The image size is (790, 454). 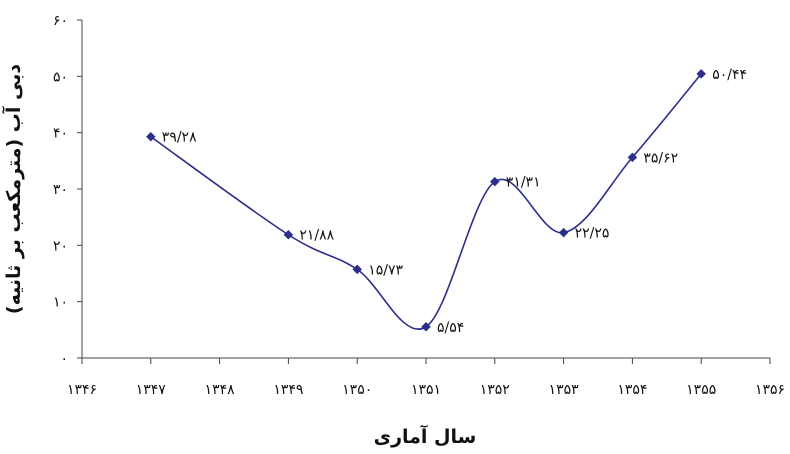 What do you see at coordinates (179, 138) in the screenshot?
I see `data-label: ۳۹/۲۸` at bounding box center [179, 138].